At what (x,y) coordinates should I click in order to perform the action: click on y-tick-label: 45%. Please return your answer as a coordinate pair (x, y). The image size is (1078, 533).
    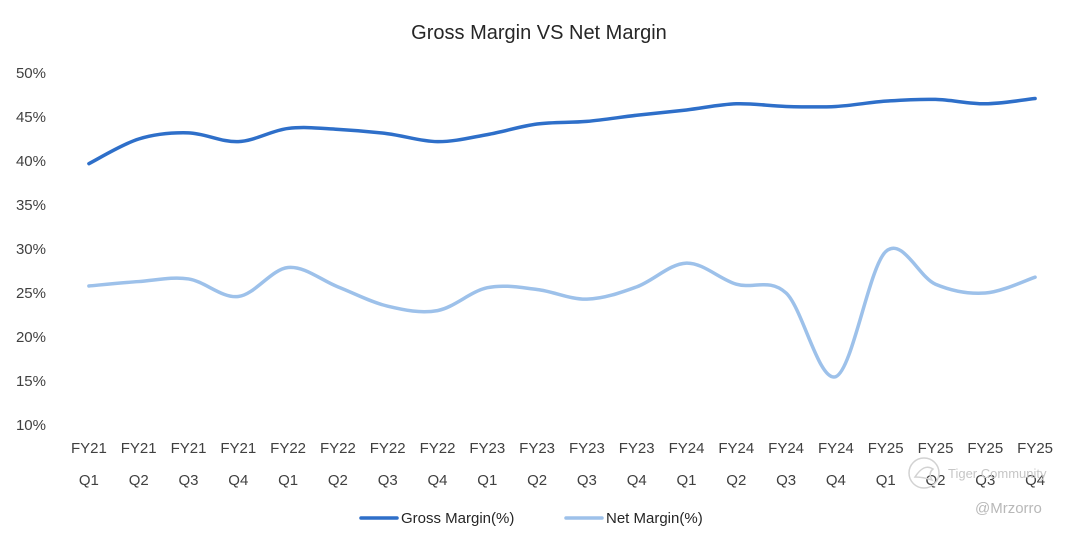
    Looking at the image, I should click on (31, 117).